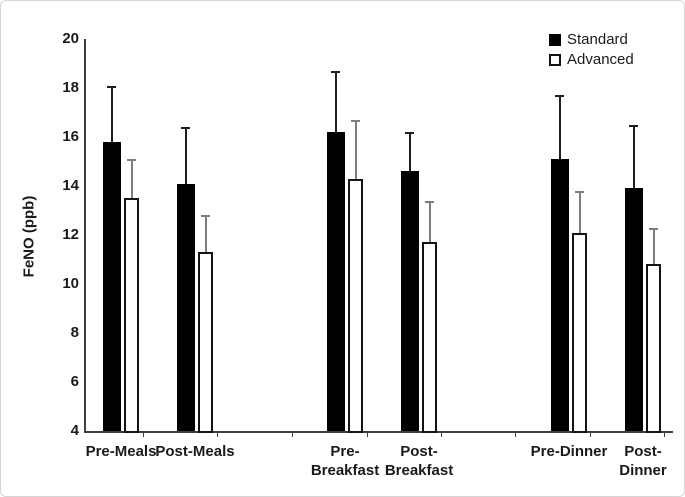  What do you see at coordinates (569, 451) in the screenshot?
I see `x-category-label: Pre-Dinner` at bounding box center [569, 451].